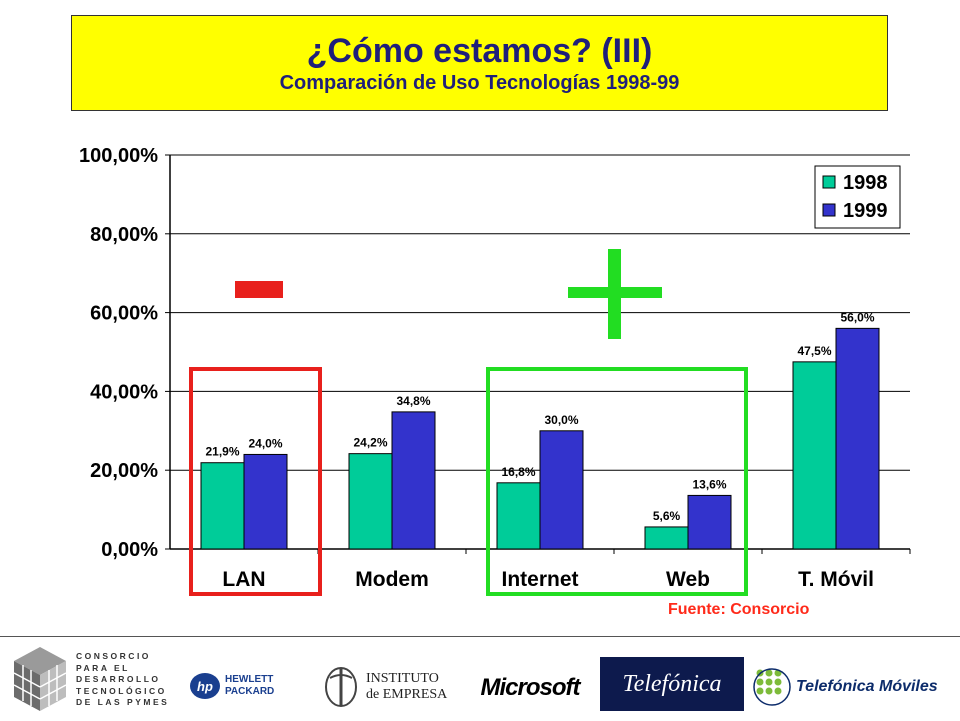 The width and height of the screenshot is (960, 721). I want to click on page-subtitle: Comparación de Uso Tecnologías 1998-99, so click(479, 83).